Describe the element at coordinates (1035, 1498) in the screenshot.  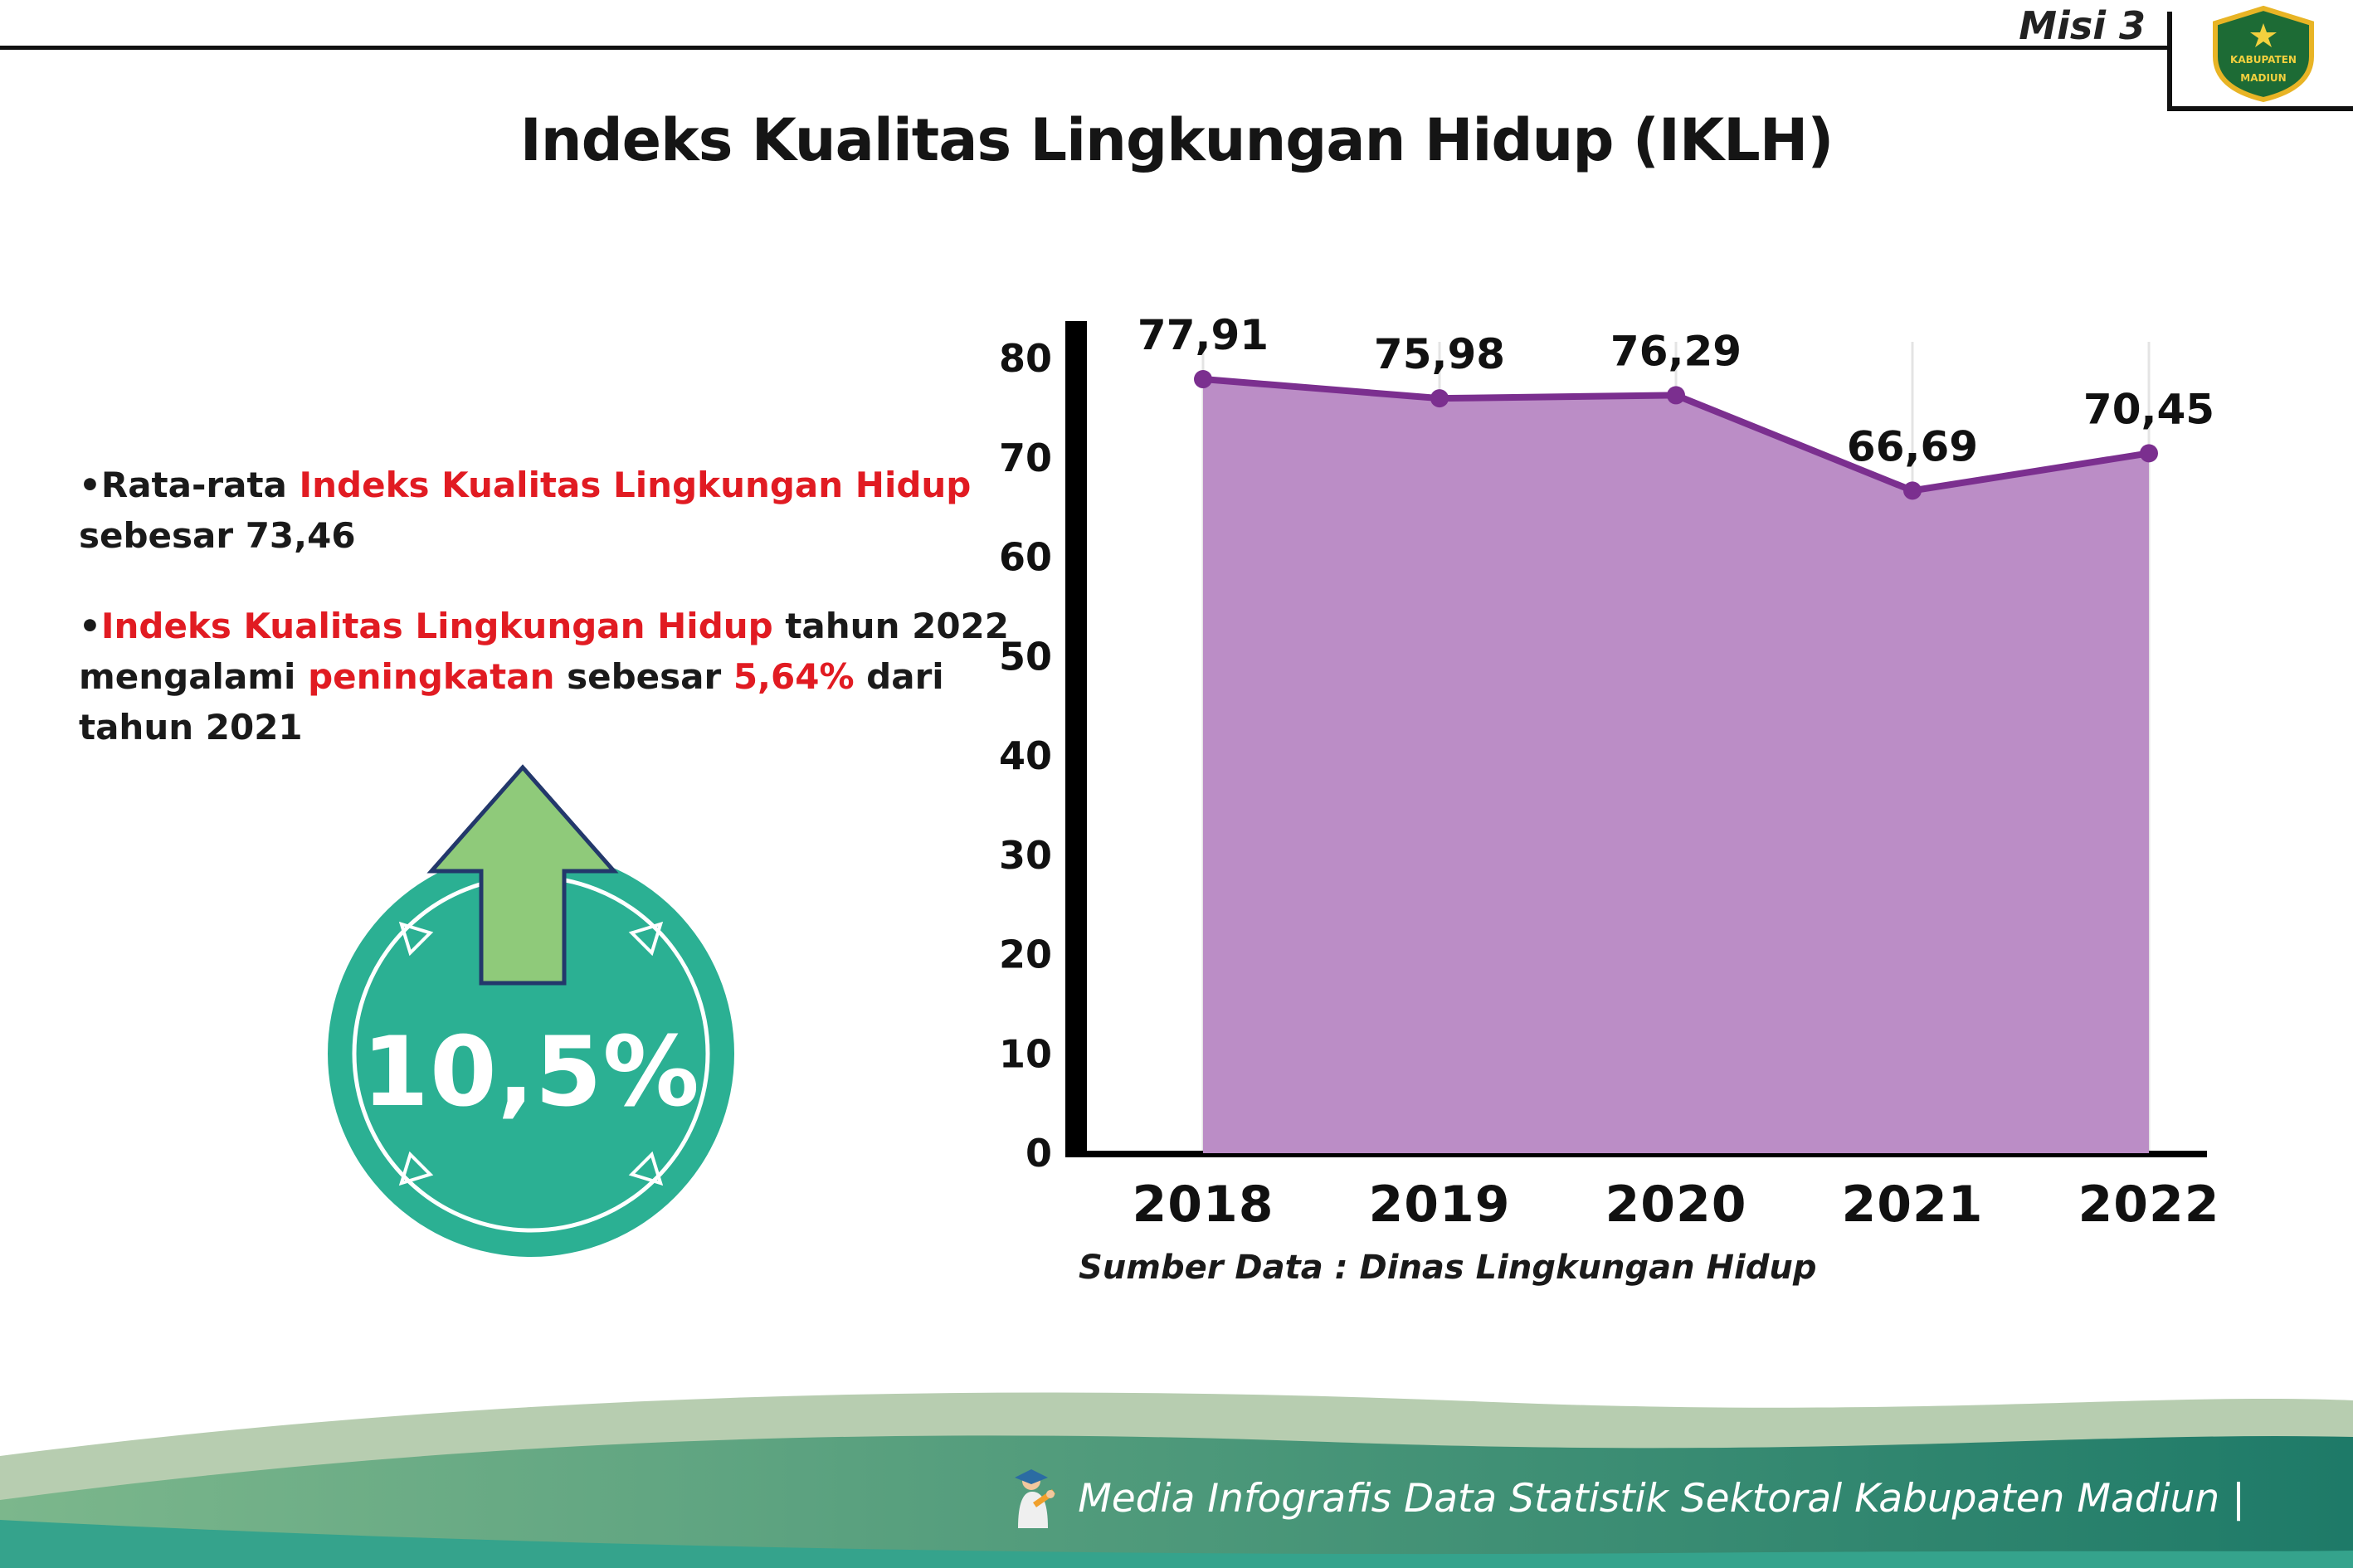
I see `mascot-icon` at that location.